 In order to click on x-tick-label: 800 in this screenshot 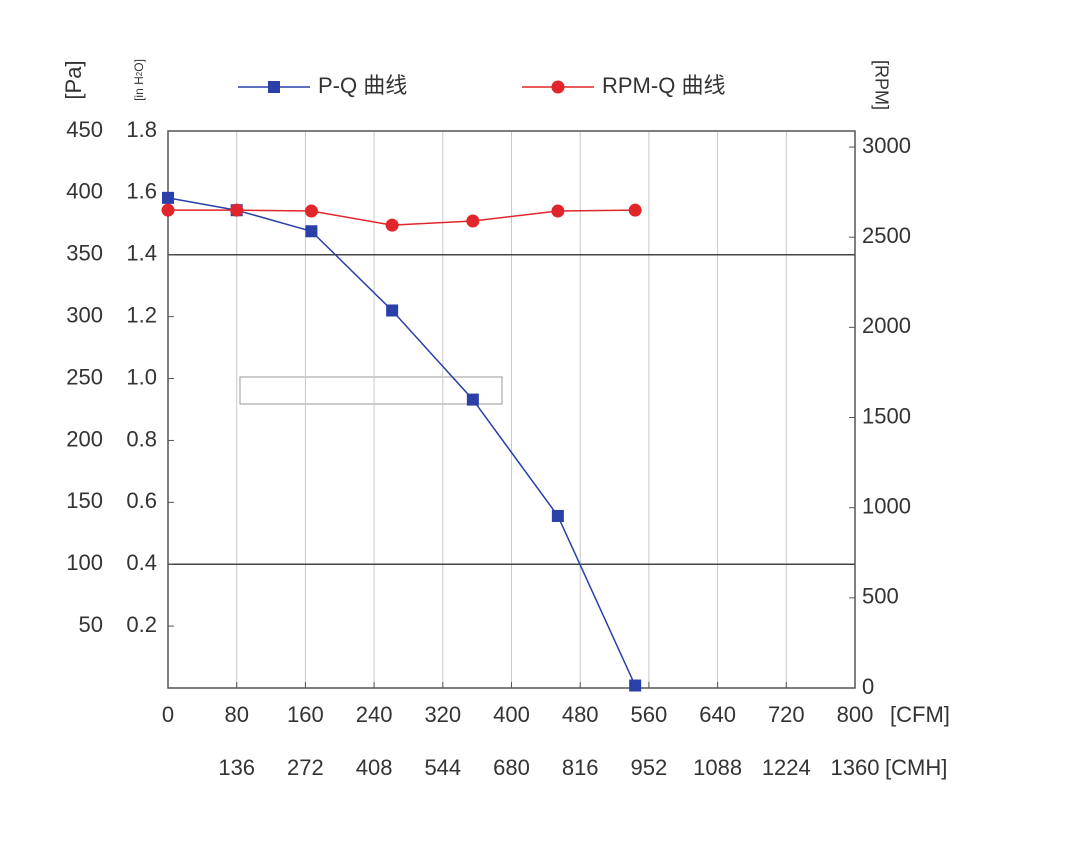, I will do `click(855, 714)`.